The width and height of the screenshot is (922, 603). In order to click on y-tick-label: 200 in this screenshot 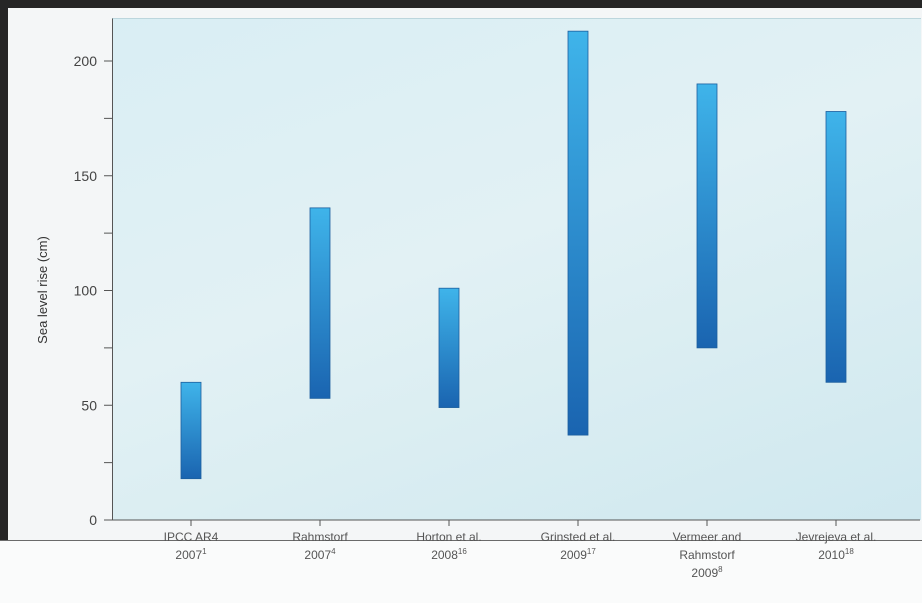, I will do `click(86, 61)`.